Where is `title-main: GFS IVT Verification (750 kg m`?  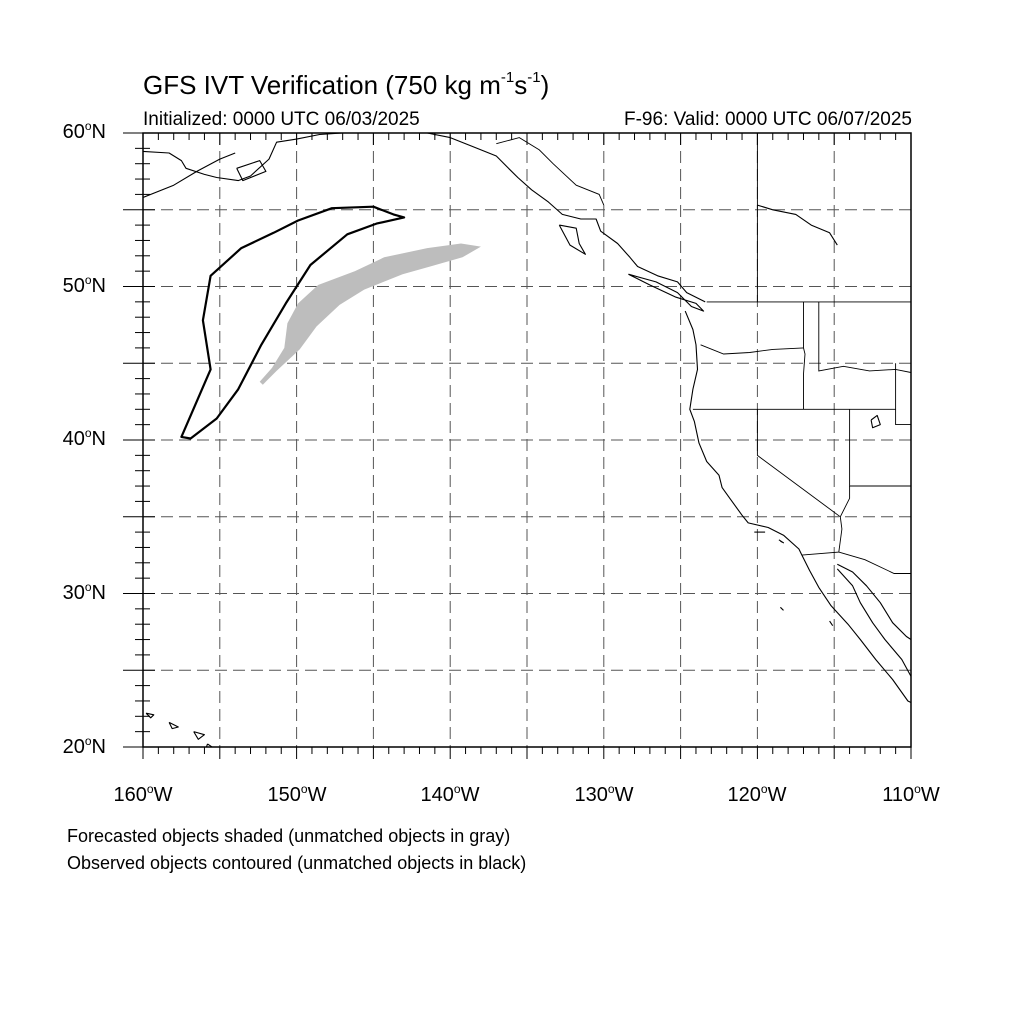 title-main: GFS IVT Verification (750 kg m is located at coordinates (322, 85).